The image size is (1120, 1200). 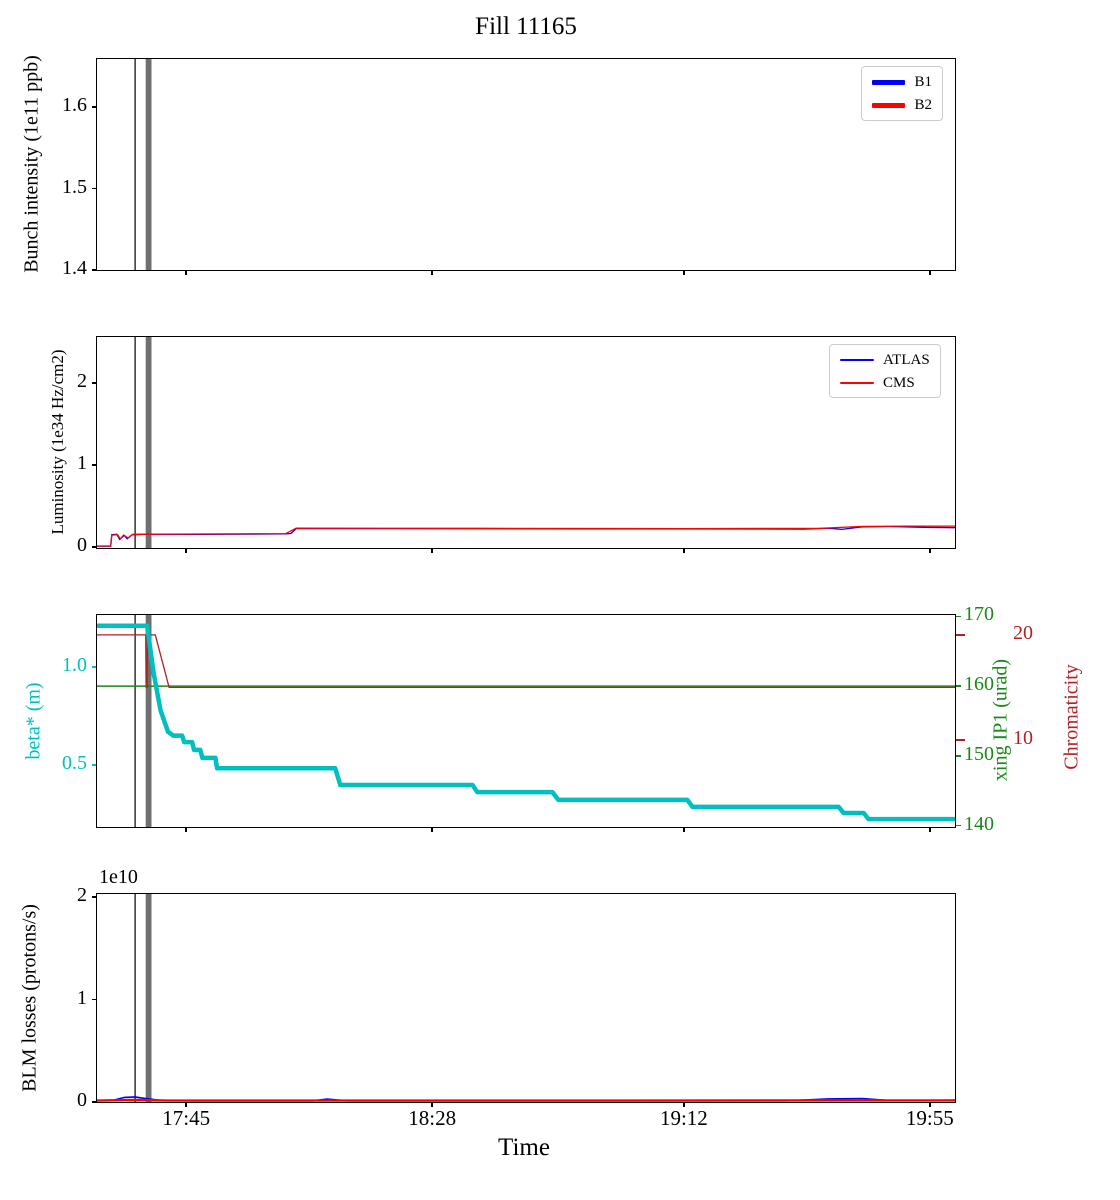 What do you see at coordinates (526, 661) in the screenshot?
I see `series-line-Chromaticity` at bounding box center [526, 661].